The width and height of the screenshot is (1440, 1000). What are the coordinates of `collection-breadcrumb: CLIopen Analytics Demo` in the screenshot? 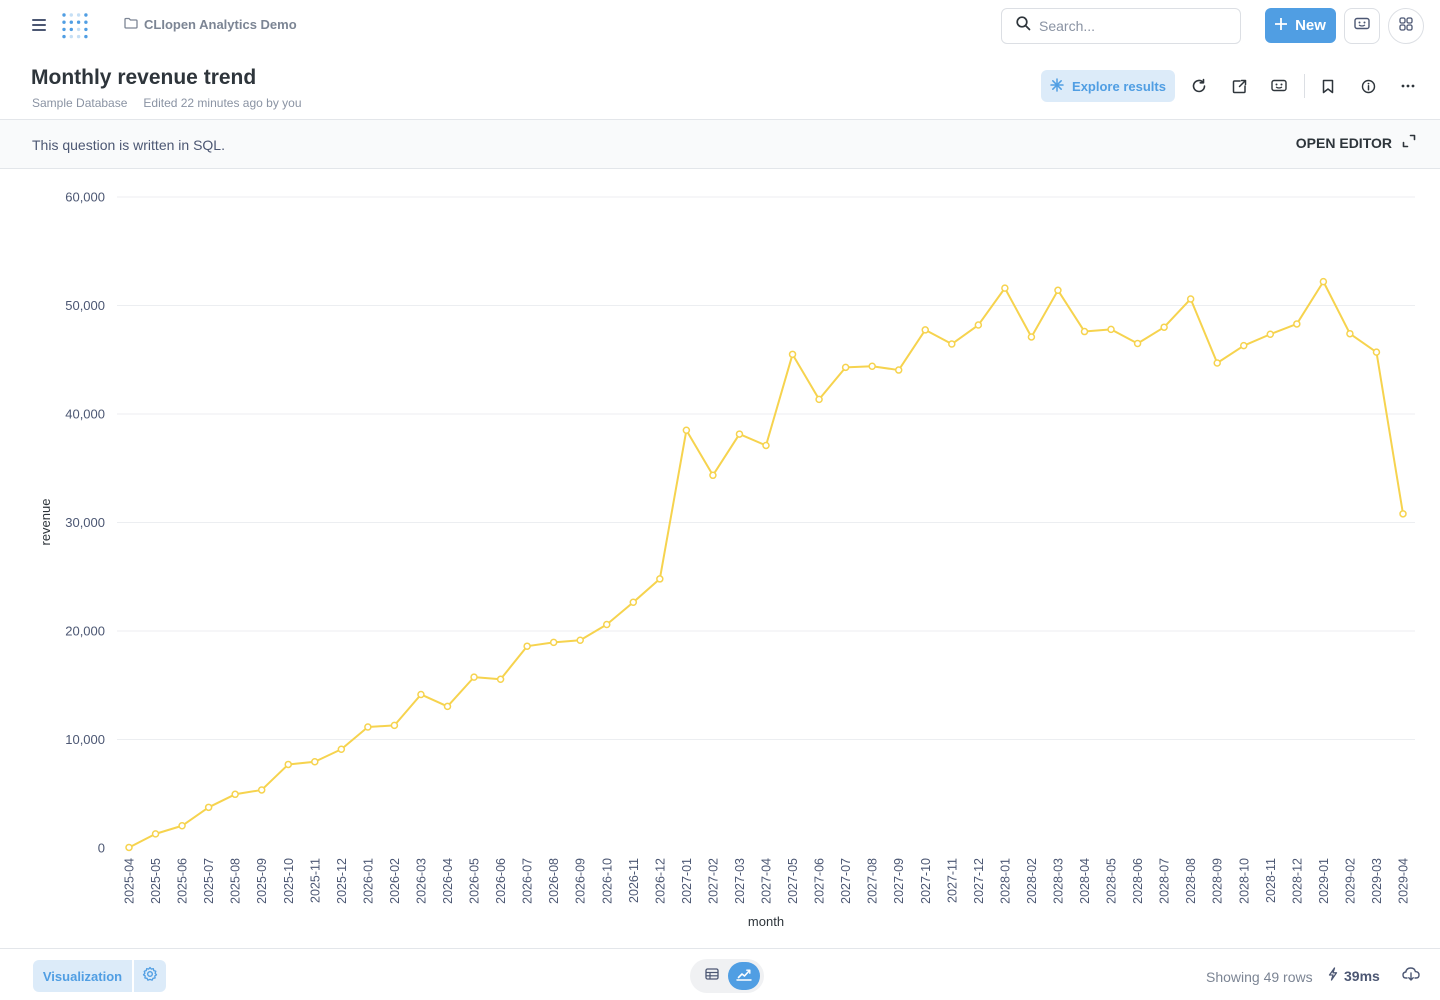 It's located at (210, 24).